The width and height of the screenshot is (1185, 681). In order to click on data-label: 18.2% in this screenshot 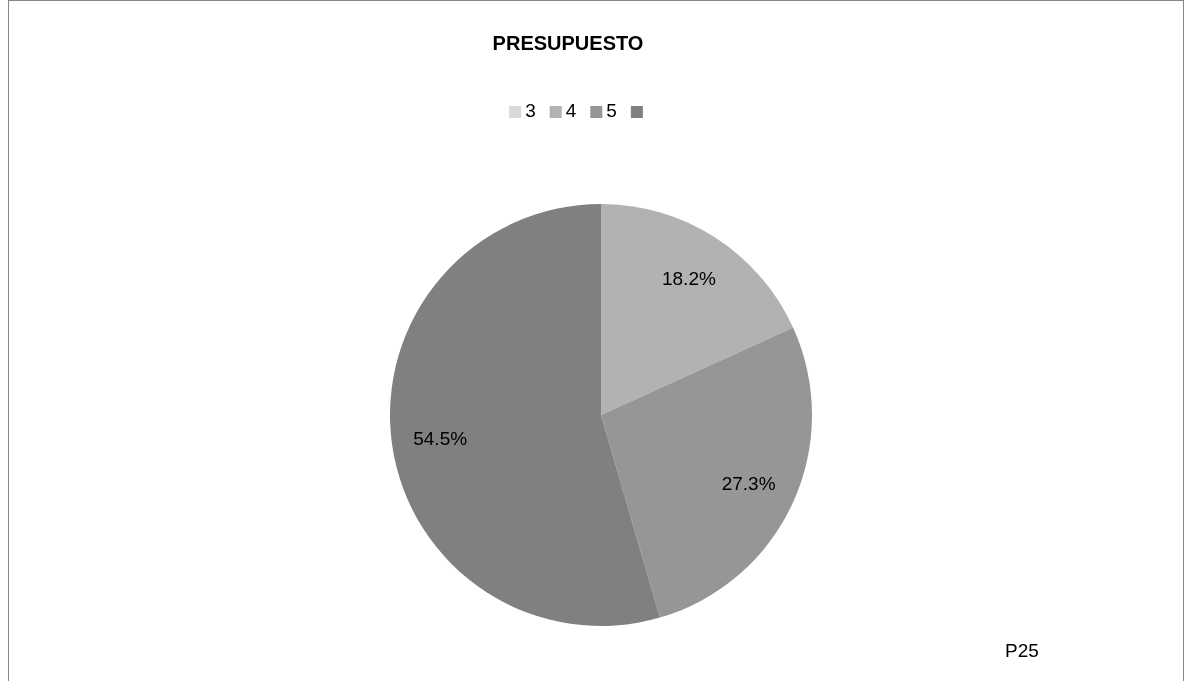, I will do `click(688, 279)`.